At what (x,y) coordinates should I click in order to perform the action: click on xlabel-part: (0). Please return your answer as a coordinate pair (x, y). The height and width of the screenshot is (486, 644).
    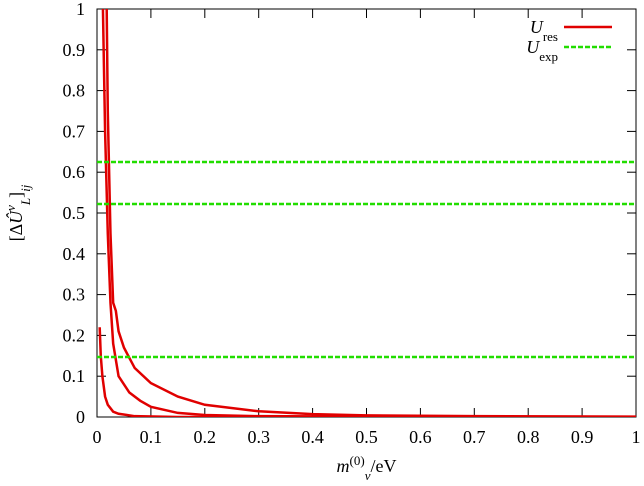
    Looking at the image, I should click on (357, 460).